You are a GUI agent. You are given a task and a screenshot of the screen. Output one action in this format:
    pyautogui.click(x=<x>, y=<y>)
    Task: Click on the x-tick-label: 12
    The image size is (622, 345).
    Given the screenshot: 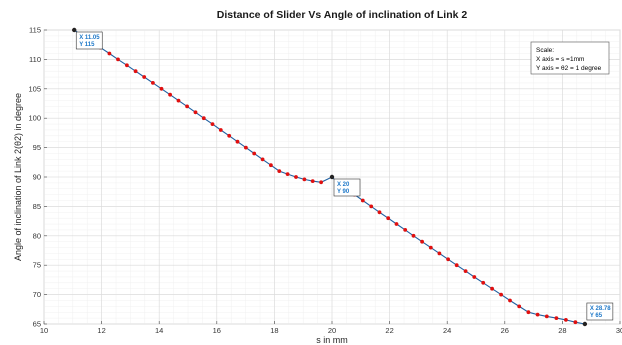 What is the action you would take?
    pyautogui.click(x=101, y=330)
    